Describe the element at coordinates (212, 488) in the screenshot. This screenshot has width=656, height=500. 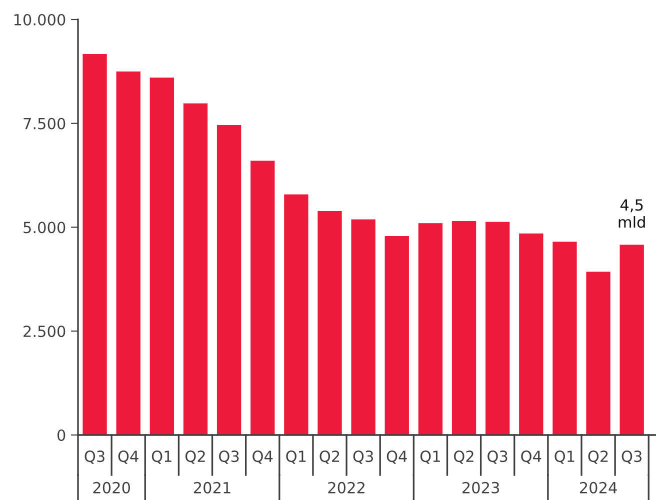
I see `text: 2021` at that location.